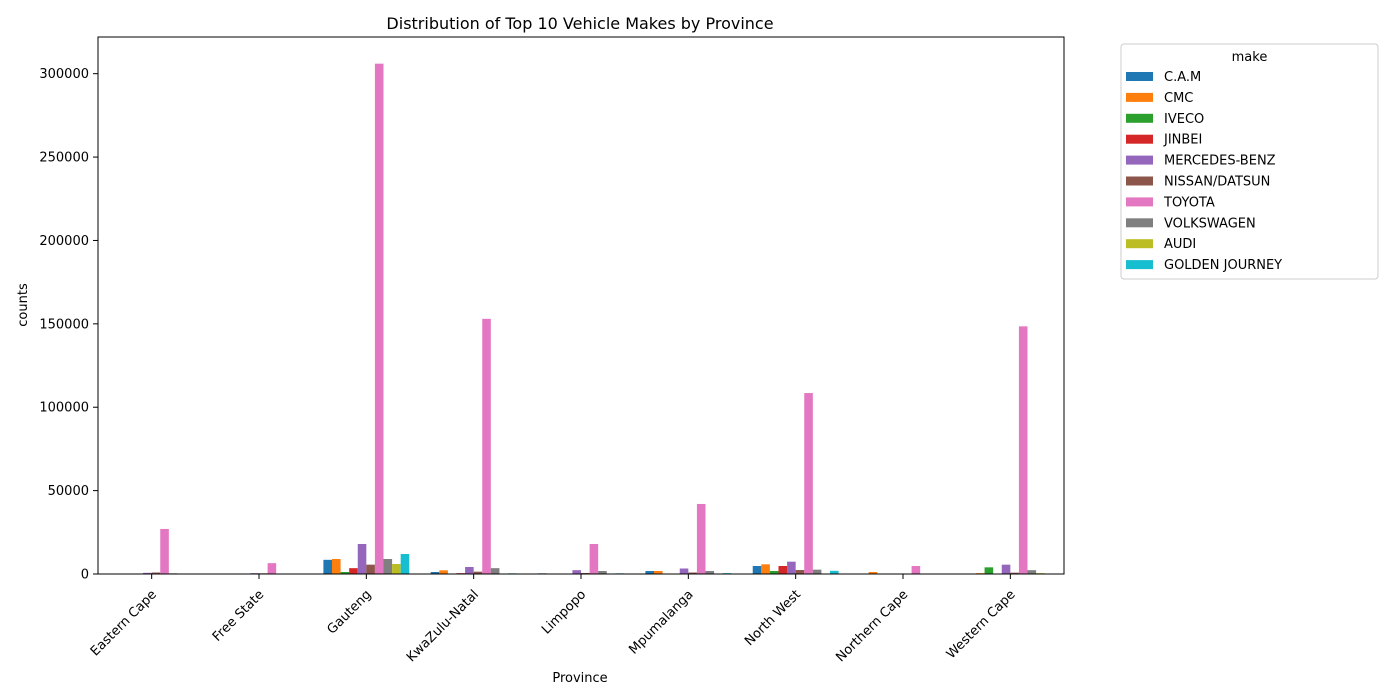  Describe the element at coordinates (1217, 182) in the screenshot. I see `legend-entry: NISSAN/DATSUN` at that location.